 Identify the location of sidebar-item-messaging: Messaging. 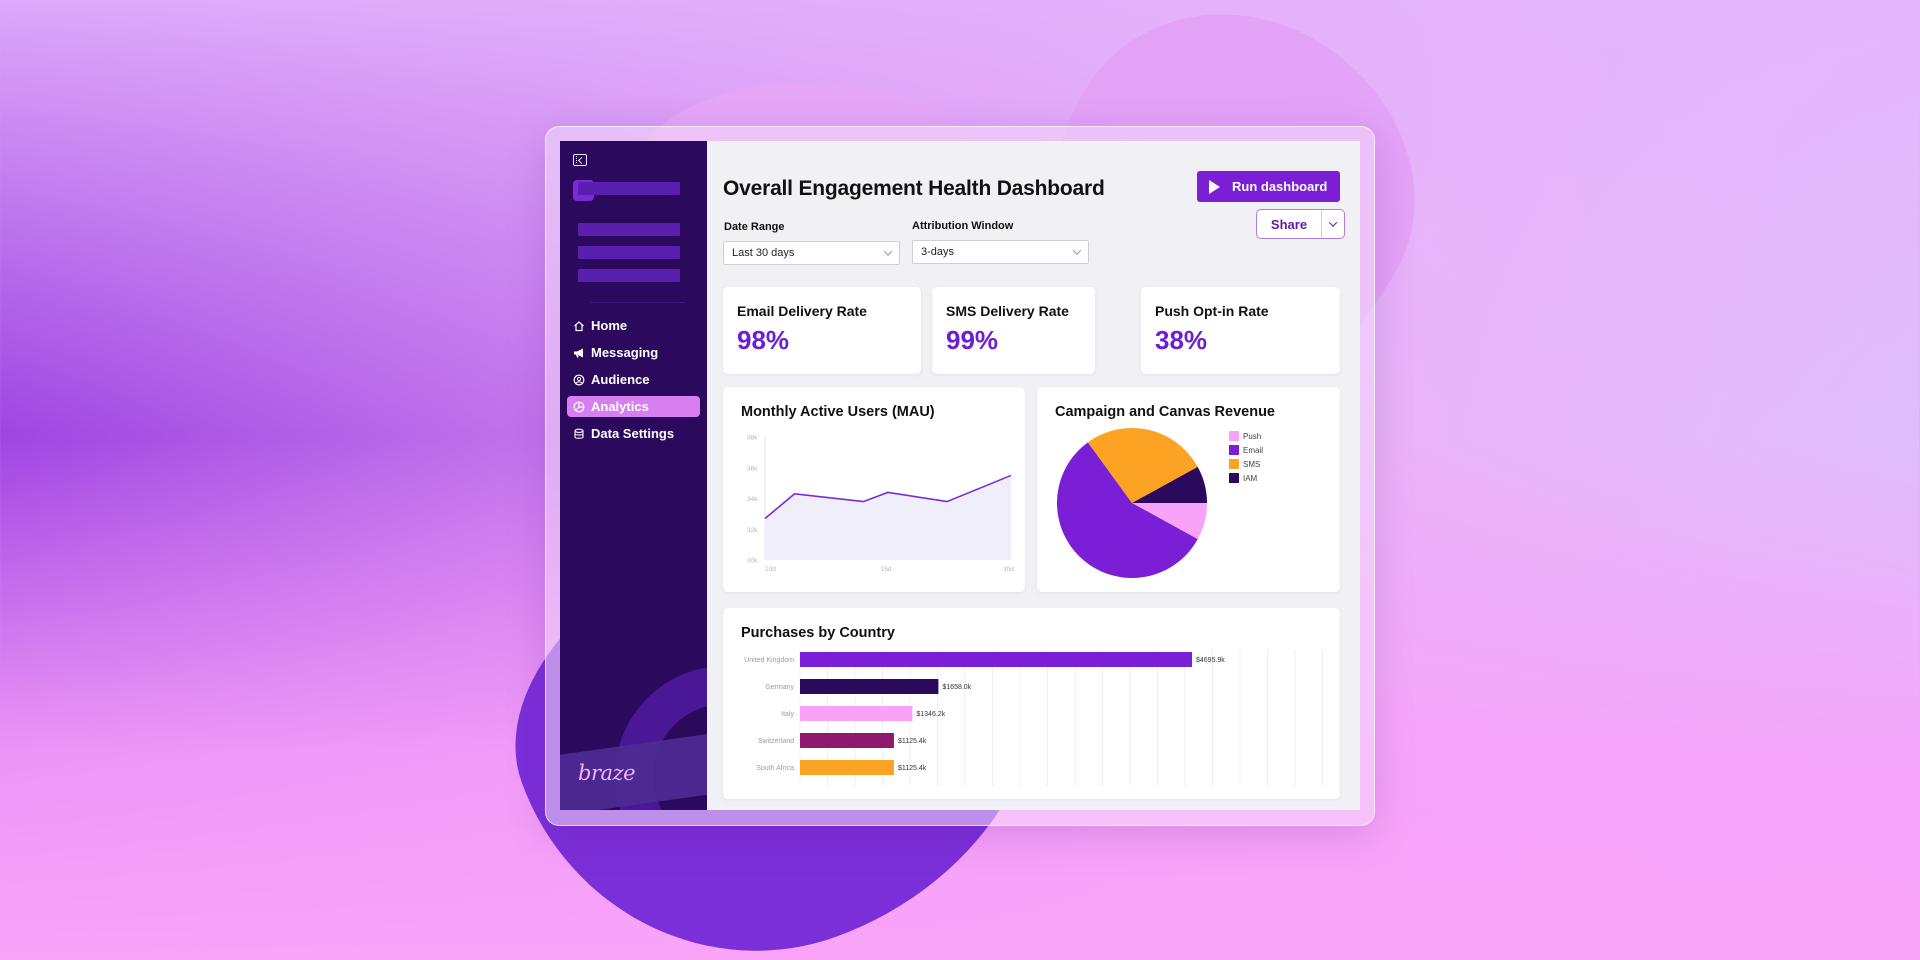
(633, 352).